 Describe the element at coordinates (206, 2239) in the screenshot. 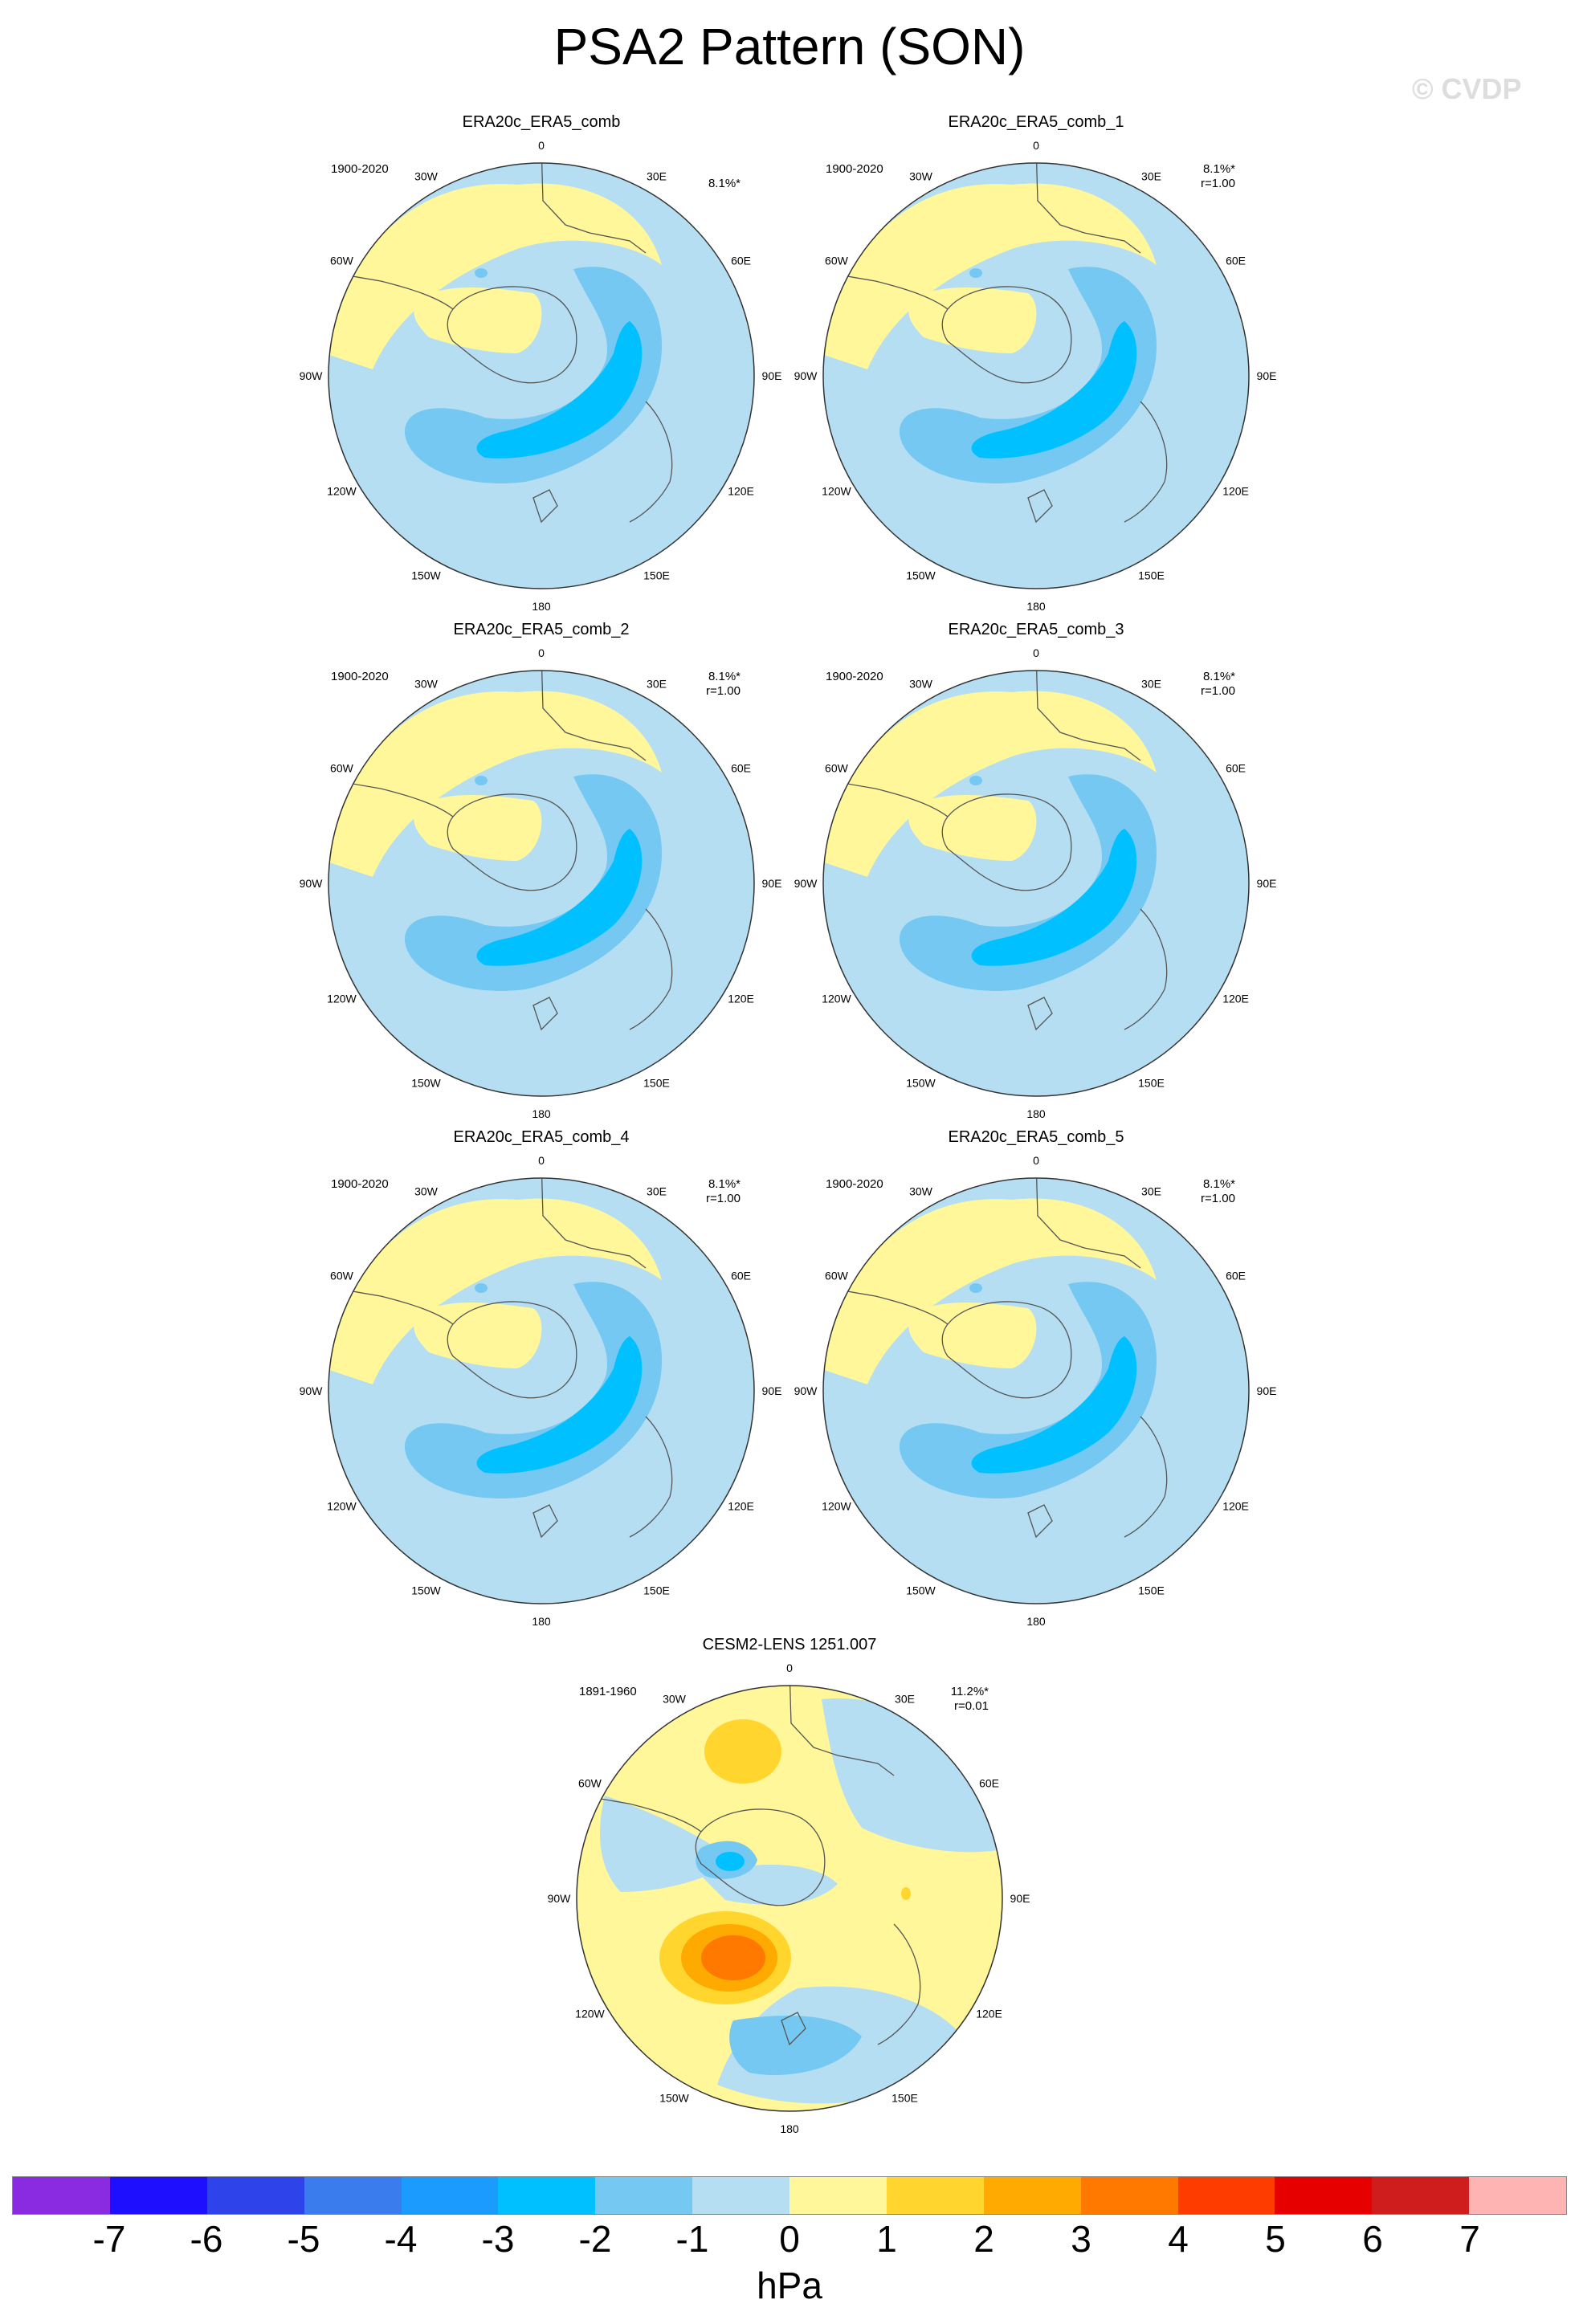

I see `colorbar-tick-label: -6` at that location.